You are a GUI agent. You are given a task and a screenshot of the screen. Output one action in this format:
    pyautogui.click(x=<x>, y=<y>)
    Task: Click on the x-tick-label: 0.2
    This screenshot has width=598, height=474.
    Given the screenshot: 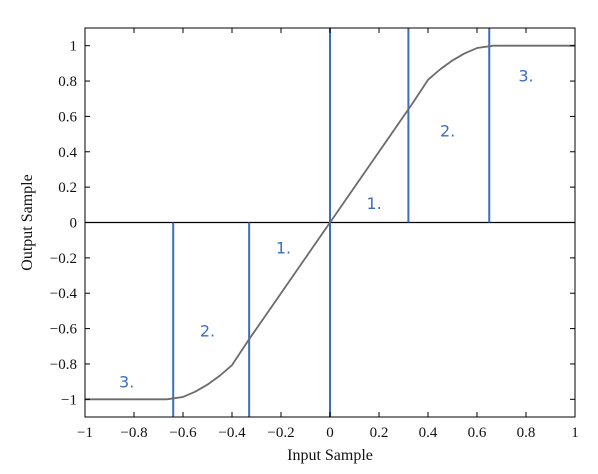 What is the action you would take?
    pyautogui.click(x=379, y=433)
    